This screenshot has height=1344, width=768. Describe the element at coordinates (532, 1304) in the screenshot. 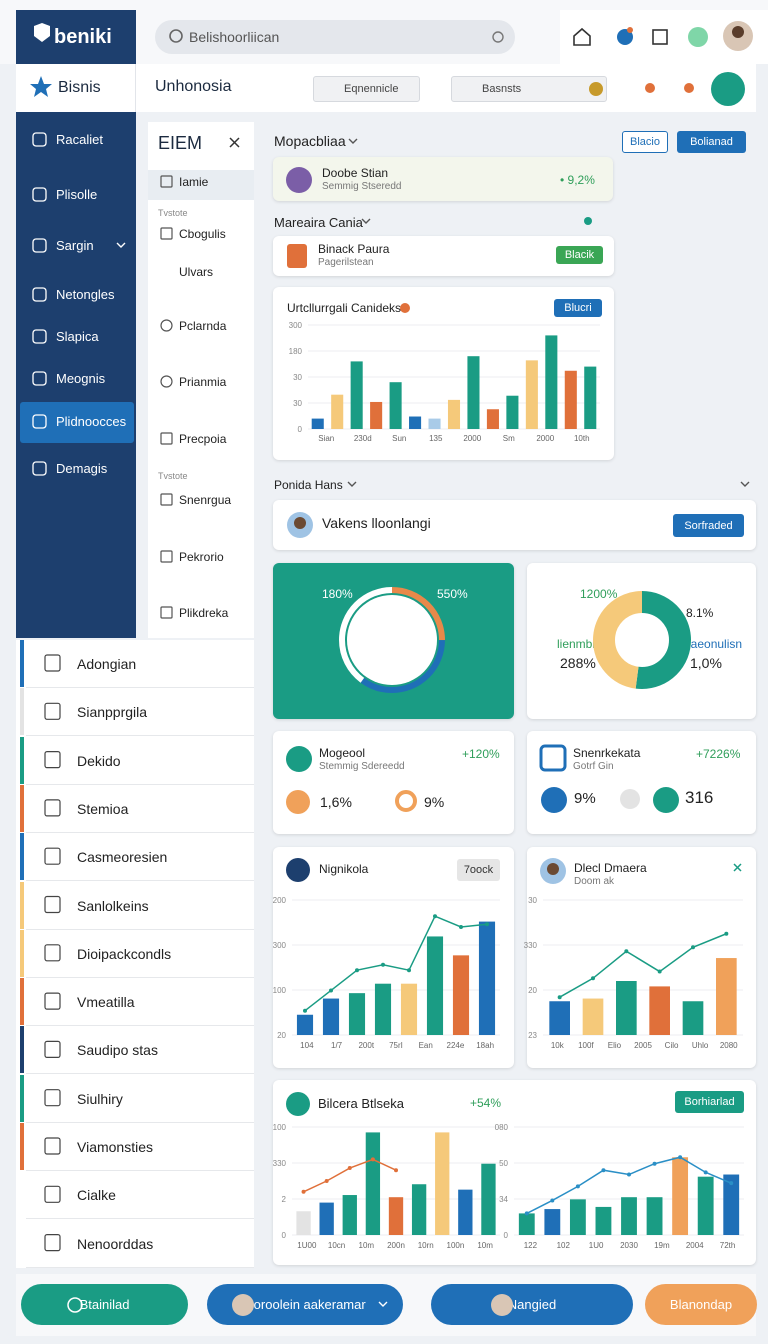

I see `footer-button: Nangied` at that location.